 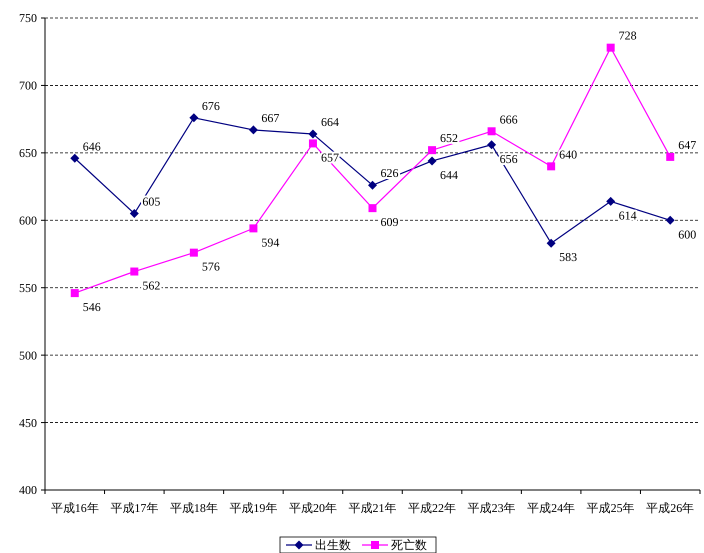 What do you see at coordinates (670, 508) in the screenshot?
I see `x-tick-label: 平成26年` at bounding box center [670, 508].